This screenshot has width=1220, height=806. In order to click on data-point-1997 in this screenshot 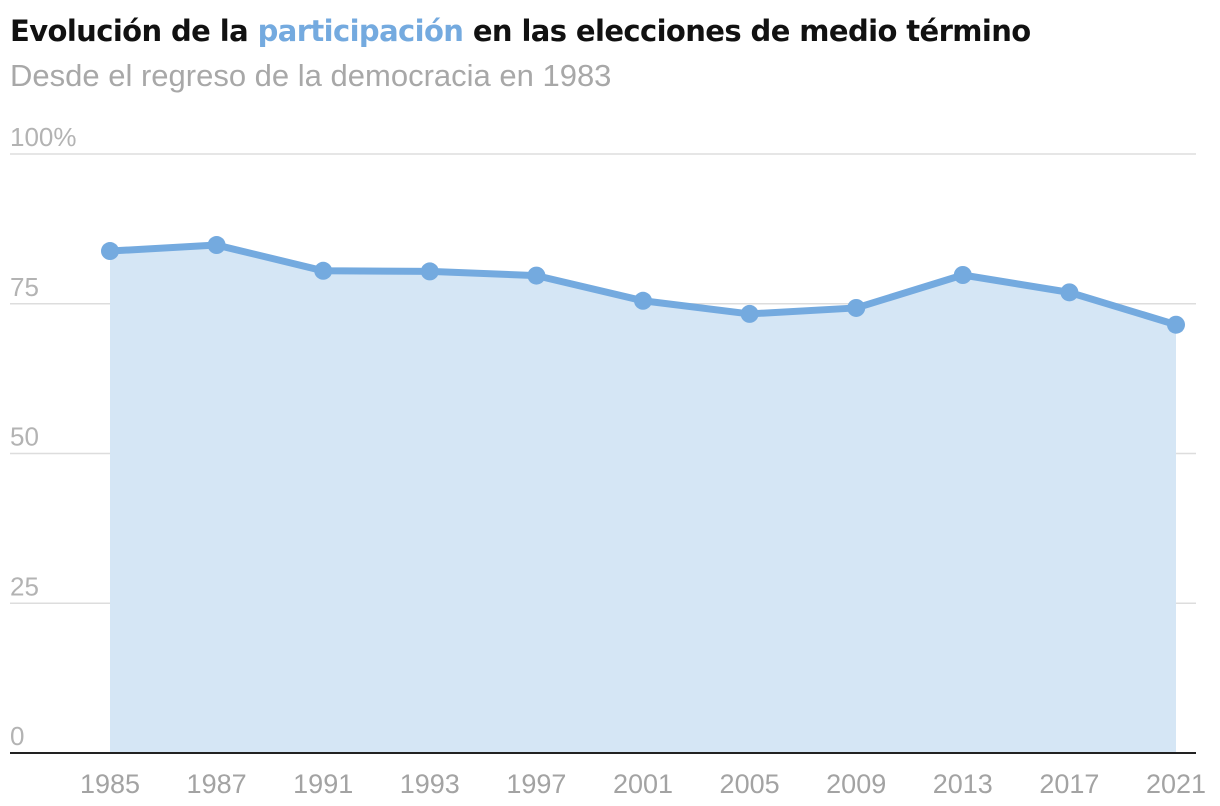, I will do `click(536, 275)`.